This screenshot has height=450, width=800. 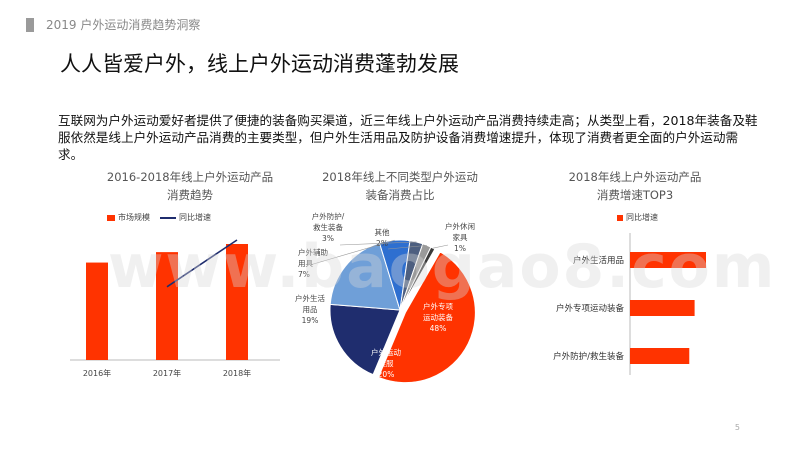 I want to click on legend-label-growth: 同比增速, so click(x=195, y=217).